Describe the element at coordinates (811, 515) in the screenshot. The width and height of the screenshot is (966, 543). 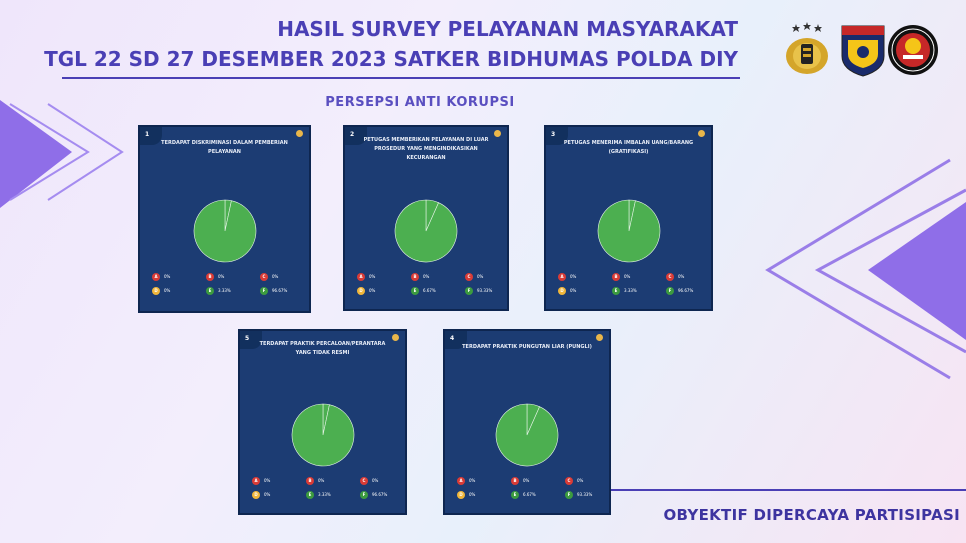
I see `footer-tagline: OBYEKTIF DIPERCAYA PARTISIPASI` at that location.